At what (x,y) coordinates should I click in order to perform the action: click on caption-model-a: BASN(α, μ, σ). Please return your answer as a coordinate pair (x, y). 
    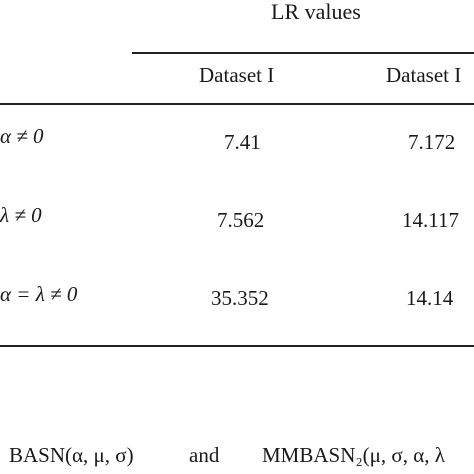
    Looking at the image, I should click on (71, 455).